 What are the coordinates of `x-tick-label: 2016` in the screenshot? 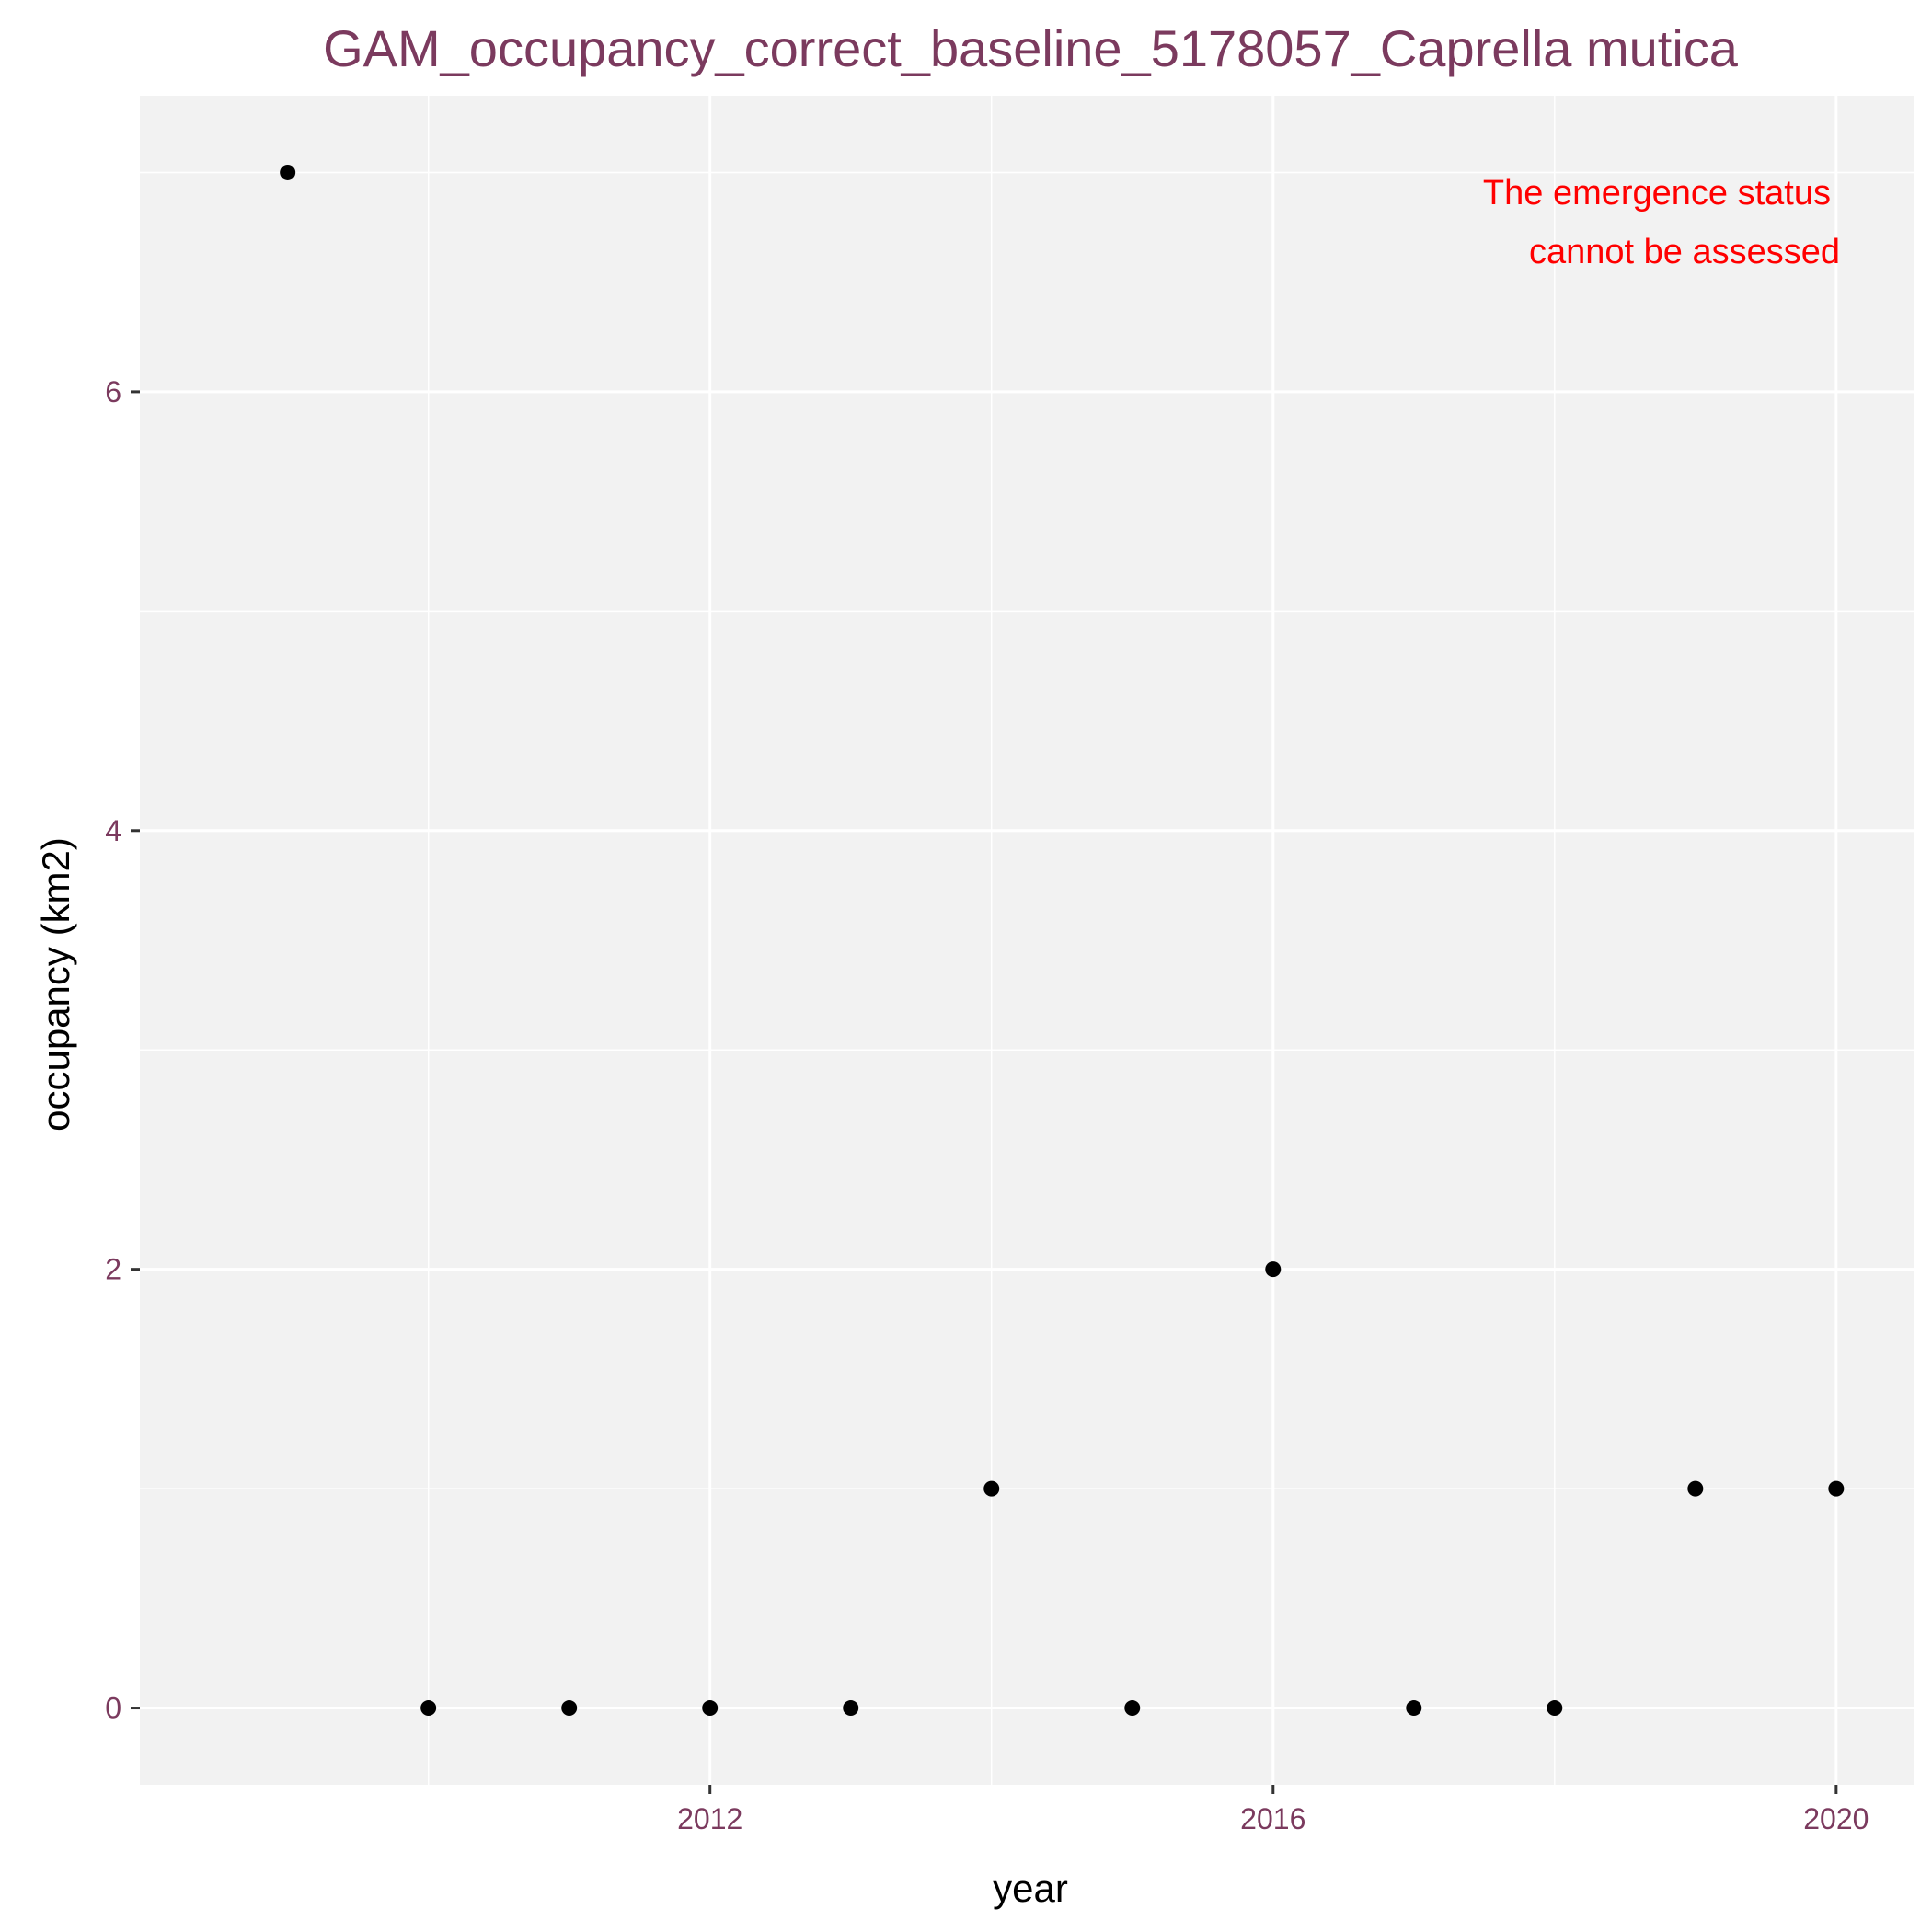 It's located at (1272, 1818).